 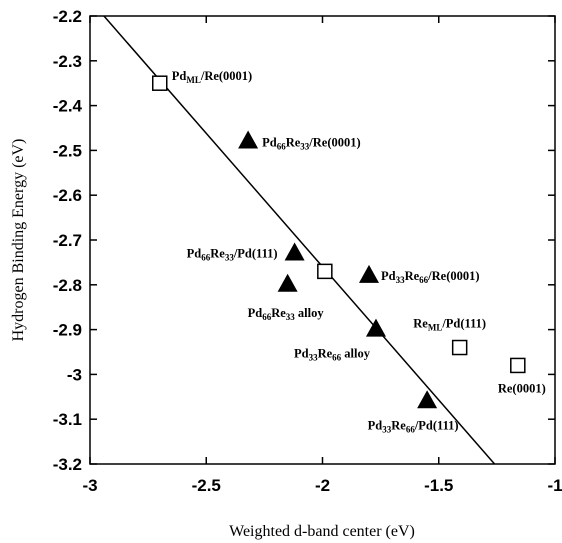 I want to click on y-tick-label: -2.9, so click(x=67, y=330).